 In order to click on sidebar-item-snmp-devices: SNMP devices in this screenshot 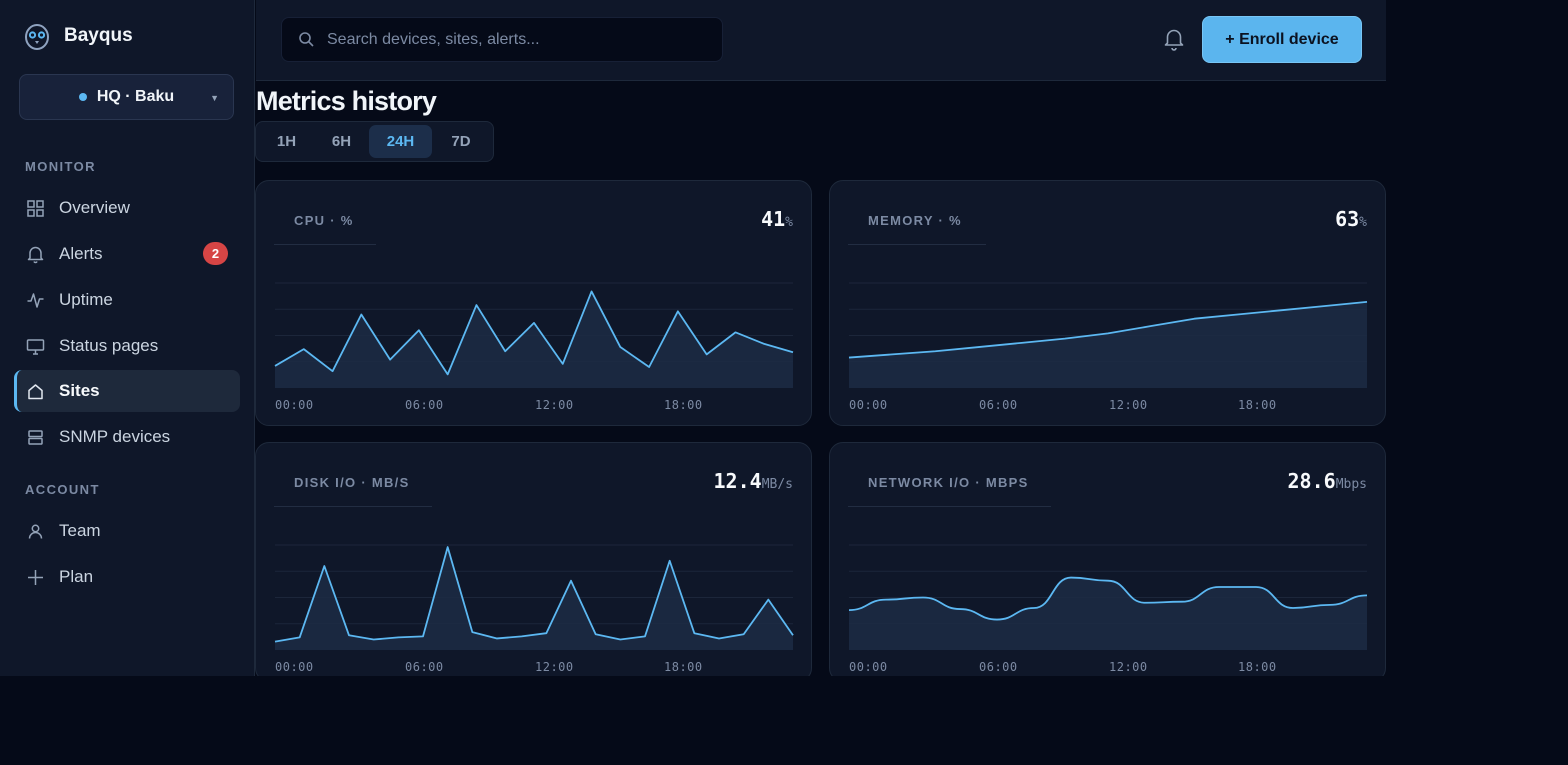, I will do `click(127, 437)`.